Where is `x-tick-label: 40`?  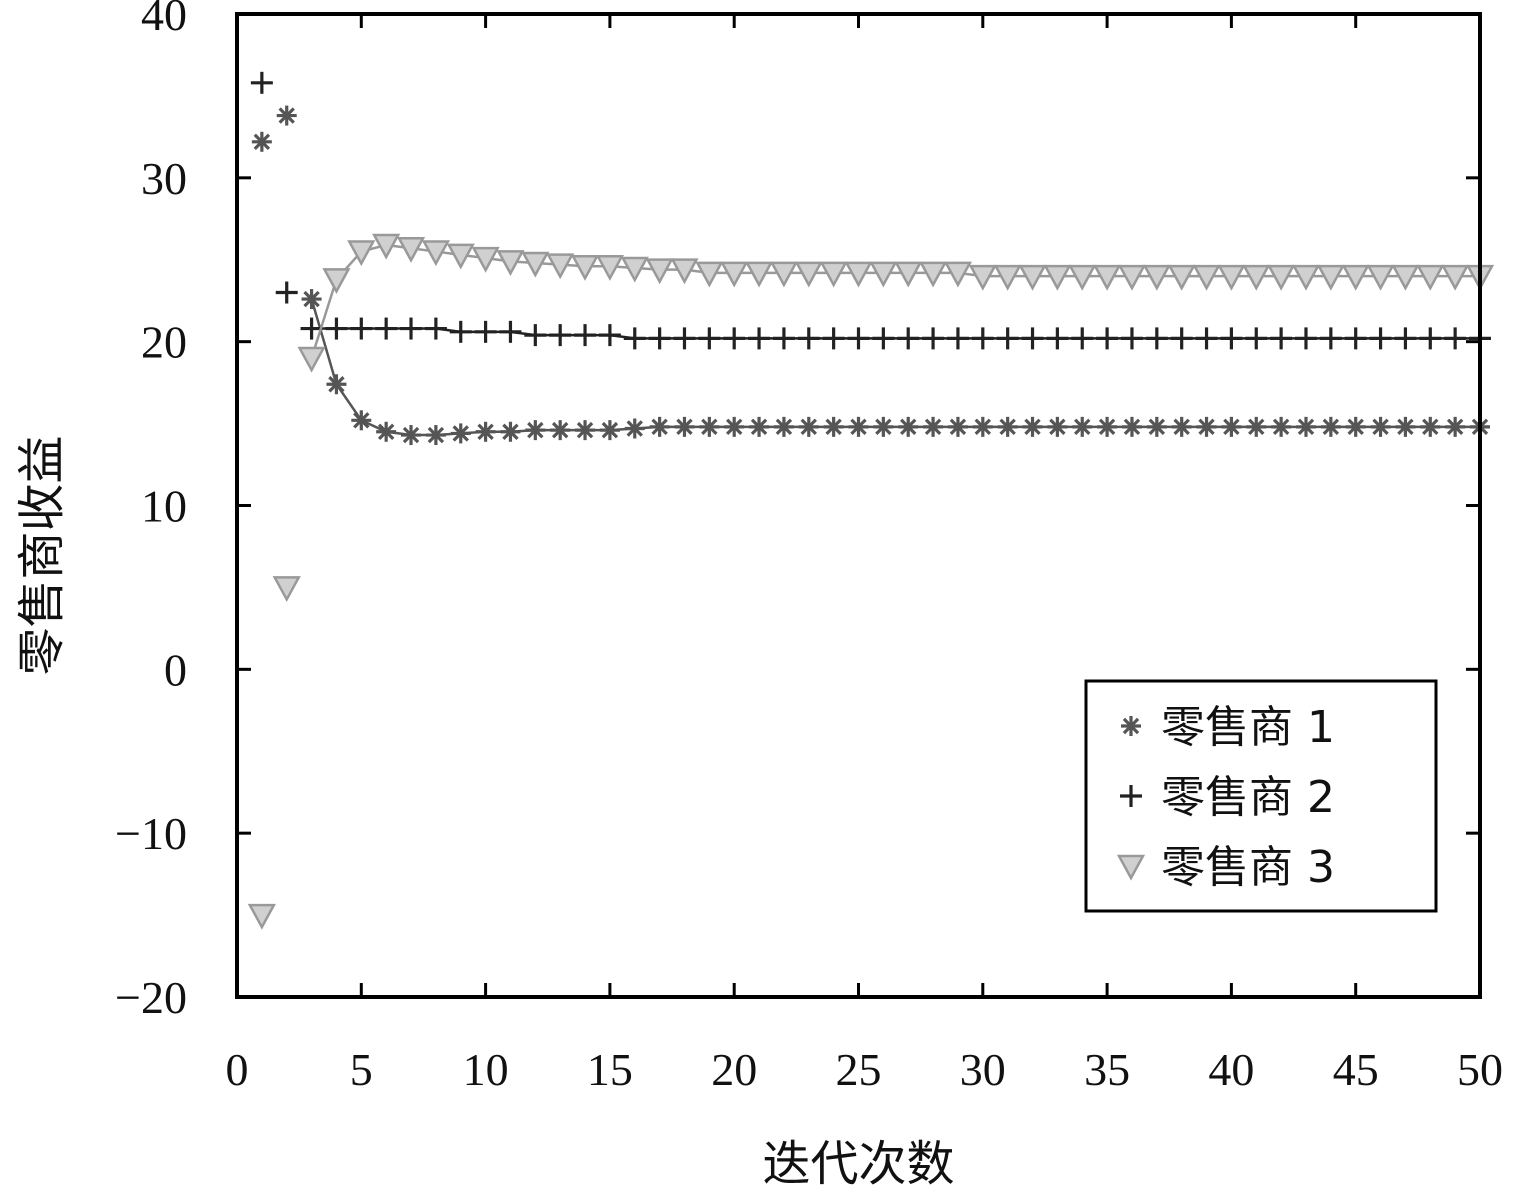
x-tick-label: 40 is located at coordinates (1231, 1069).